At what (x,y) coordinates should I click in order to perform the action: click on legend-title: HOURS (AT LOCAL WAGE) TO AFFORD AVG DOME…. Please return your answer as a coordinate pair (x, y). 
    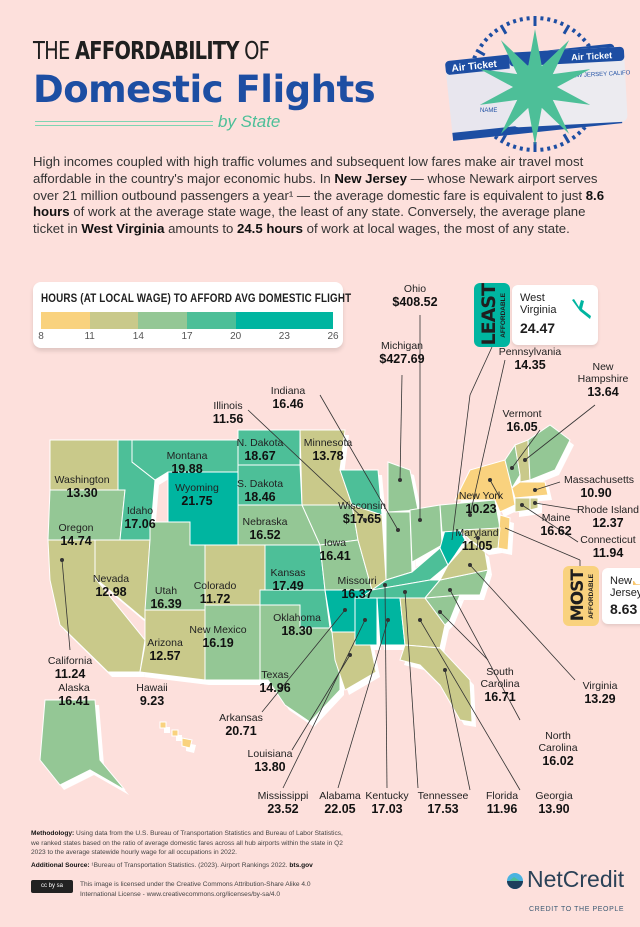
    Looking at the image, I should click on (196, 298).